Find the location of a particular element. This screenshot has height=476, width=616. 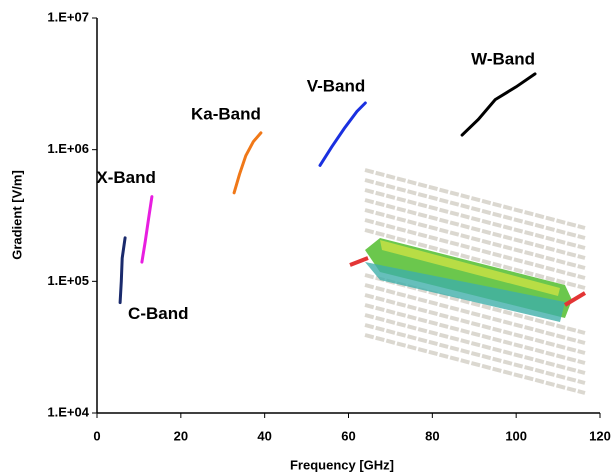

y-tick-label: 1.E+07 is located at coordinates (68, 16).